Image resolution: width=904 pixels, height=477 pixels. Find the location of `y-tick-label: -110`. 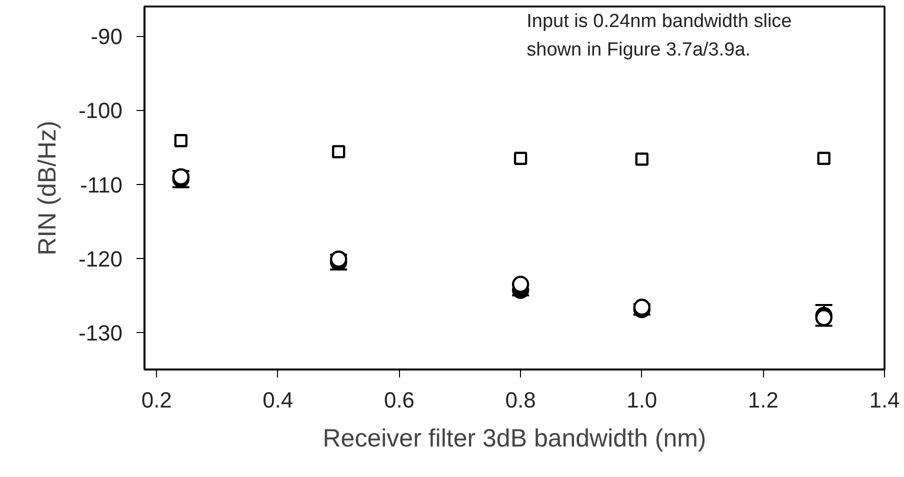

y-tick-label: -110 is located at coordinates (101, 185).